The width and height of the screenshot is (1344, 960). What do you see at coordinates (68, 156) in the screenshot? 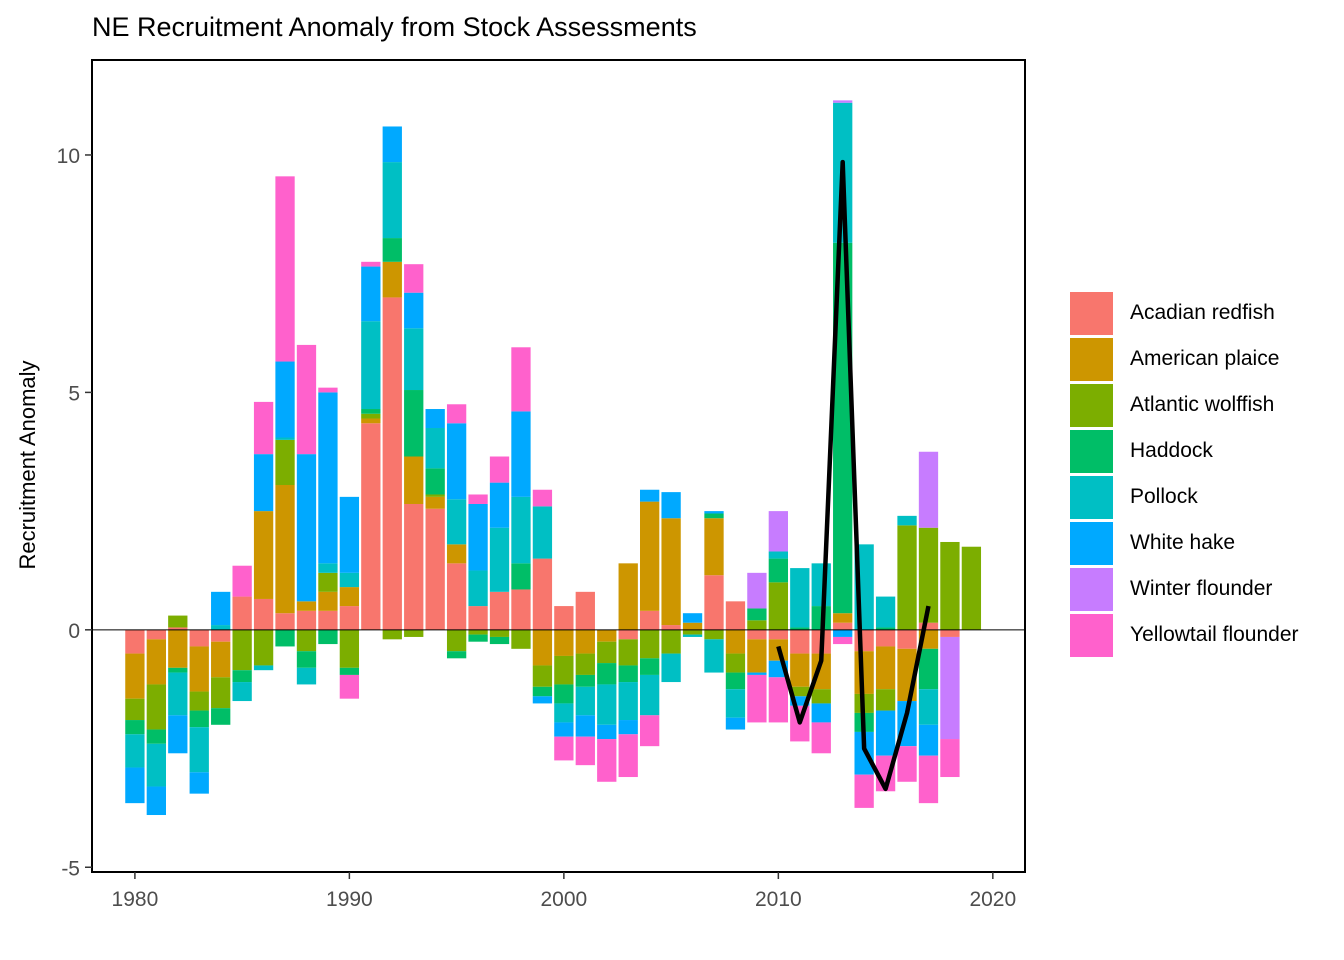
I see `y-tick-label: 10` at bounding box center [68, 156].